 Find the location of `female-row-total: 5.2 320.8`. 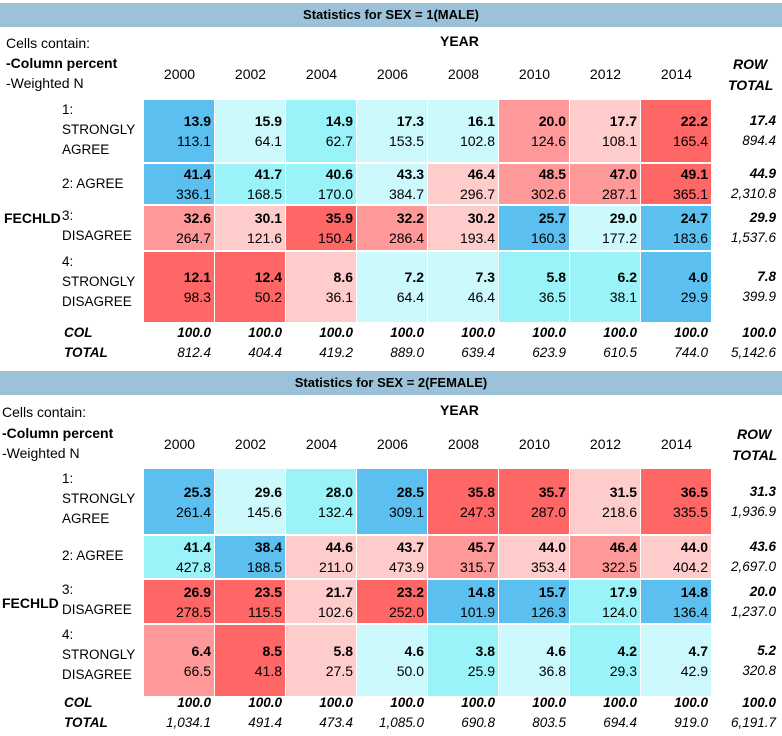

female-row-total: 5.2 320.8 is located at coordinates (738, 661).